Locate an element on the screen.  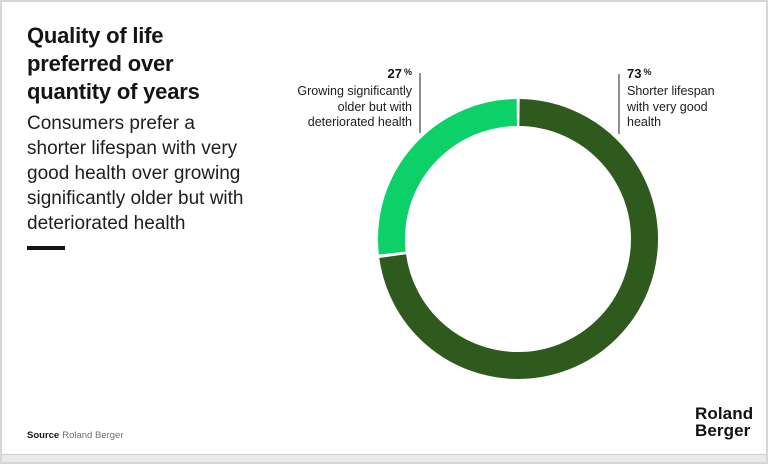
percent-value-73: 73% is located at coordinates (639, 73).